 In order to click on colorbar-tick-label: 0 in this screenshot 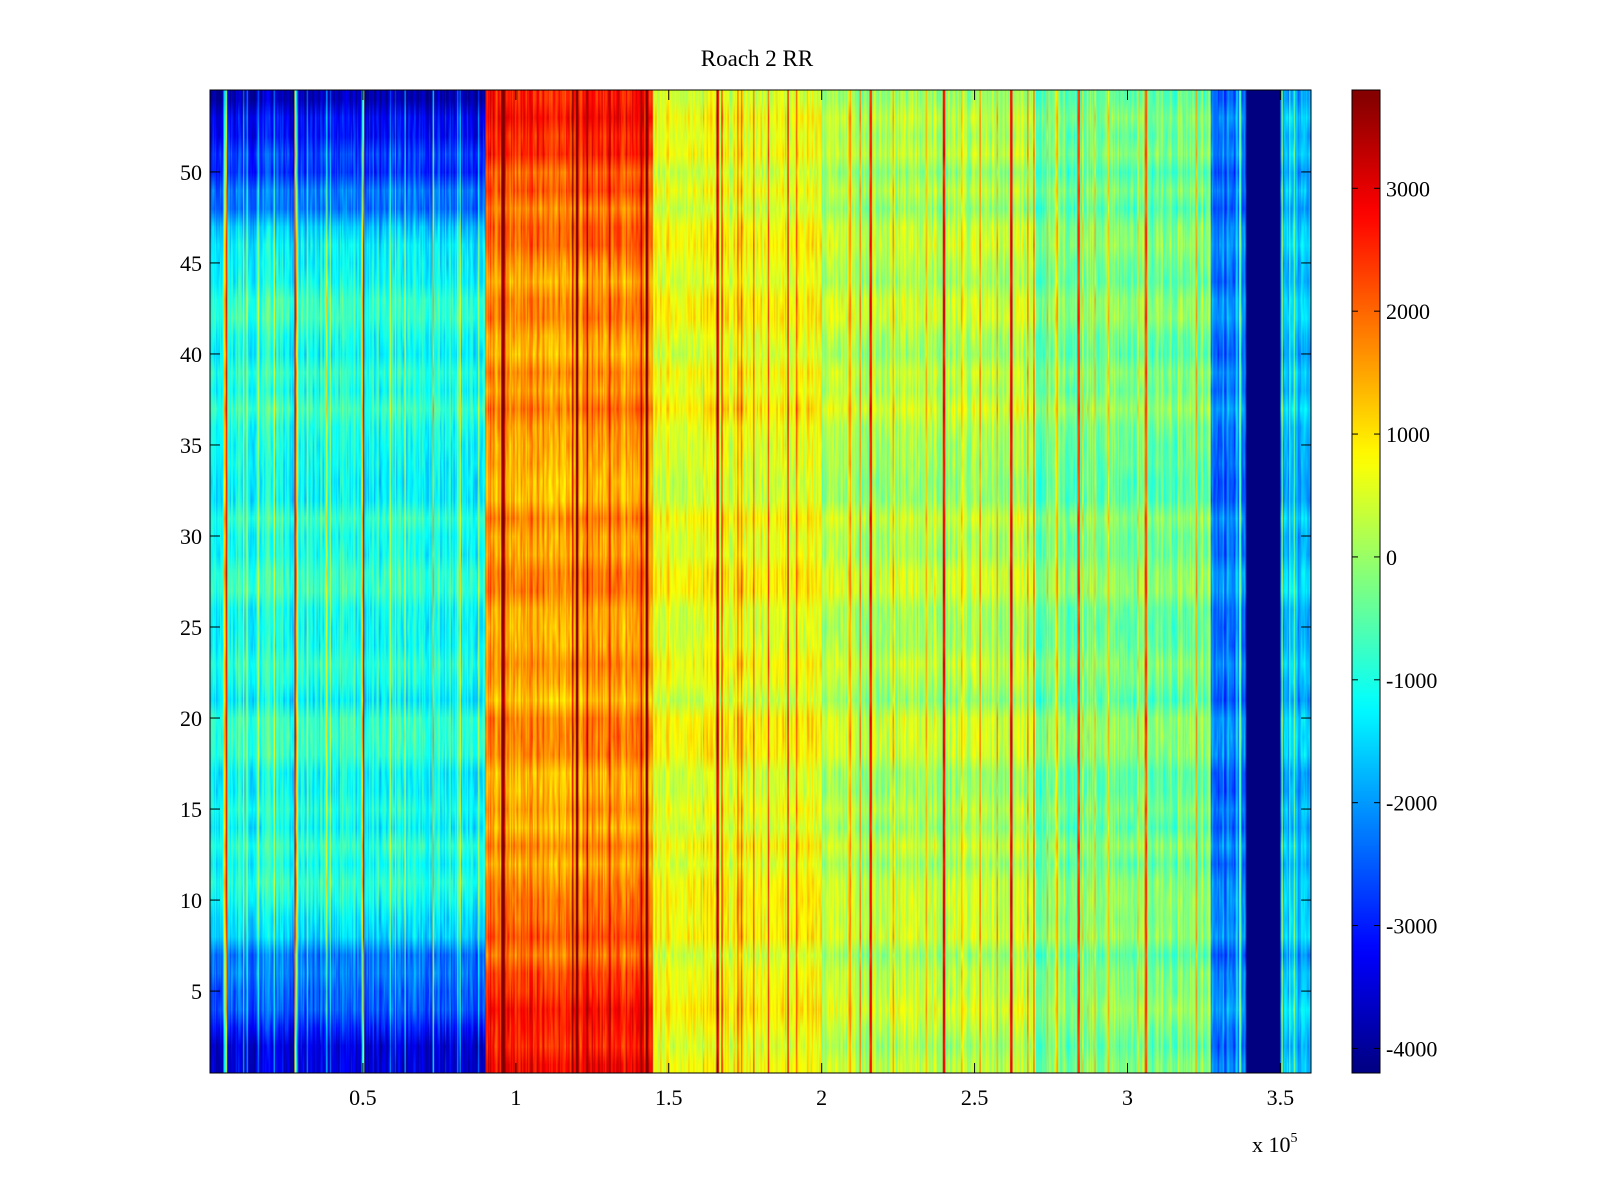, I will do `click(1391, 557)`.